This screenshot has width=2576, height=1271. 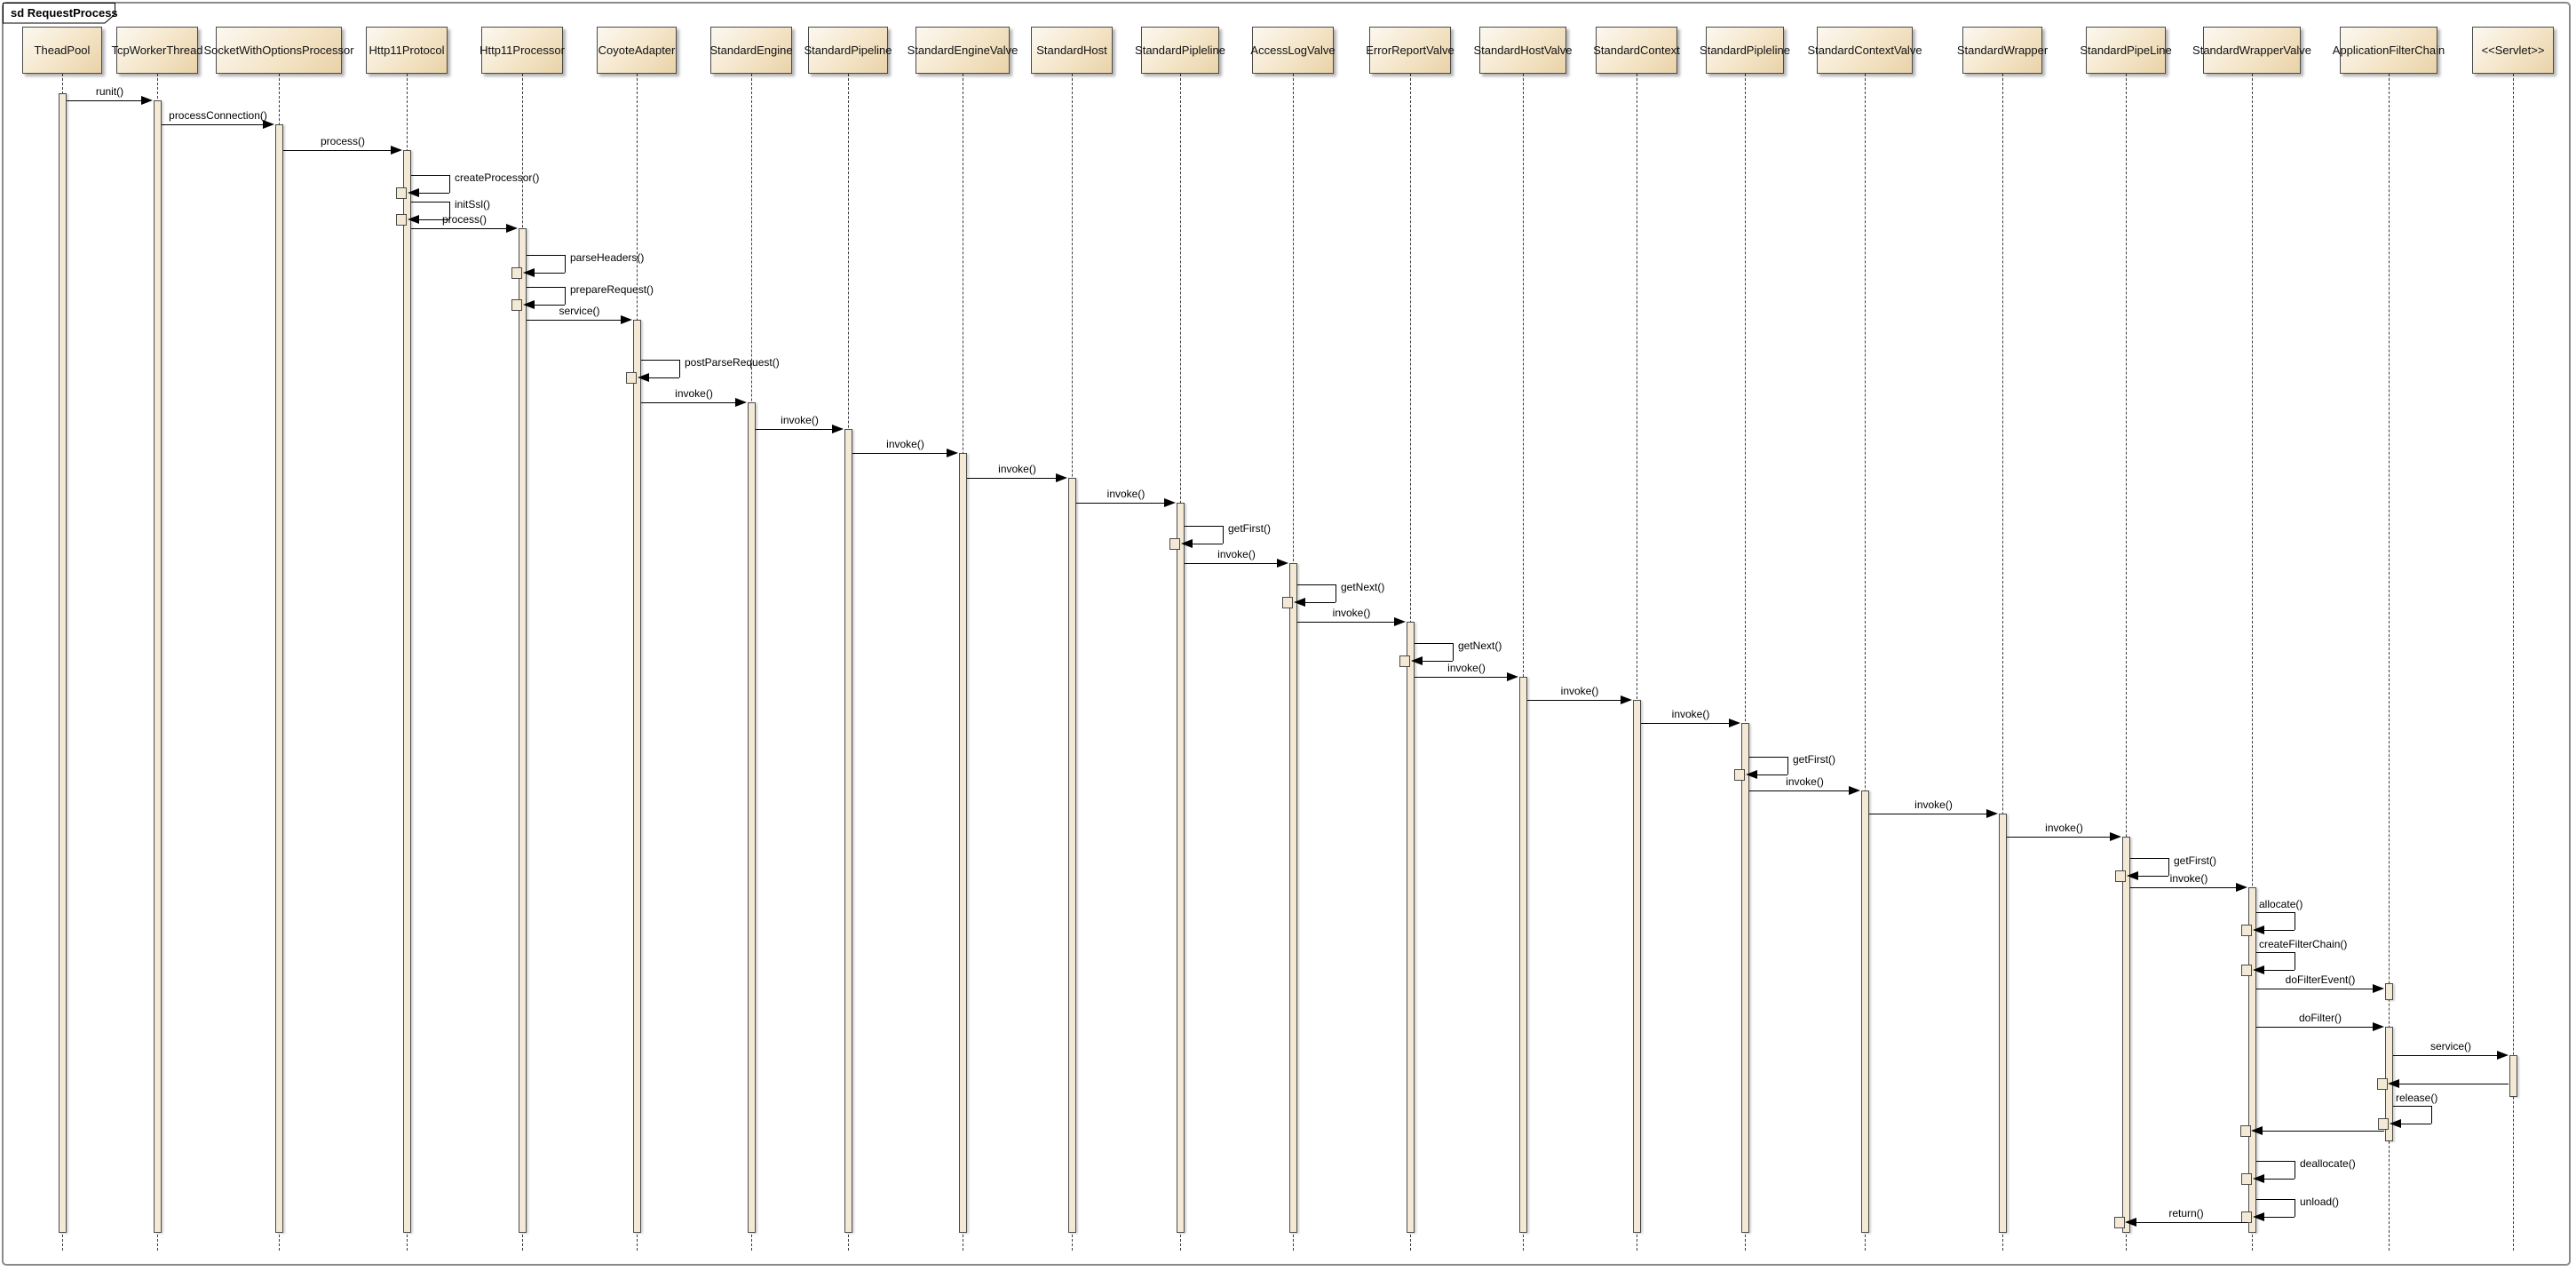 I want to click on lifeline-head-CoyoteAdapter: CoyoteAdapter, so click(x=637, y=50).